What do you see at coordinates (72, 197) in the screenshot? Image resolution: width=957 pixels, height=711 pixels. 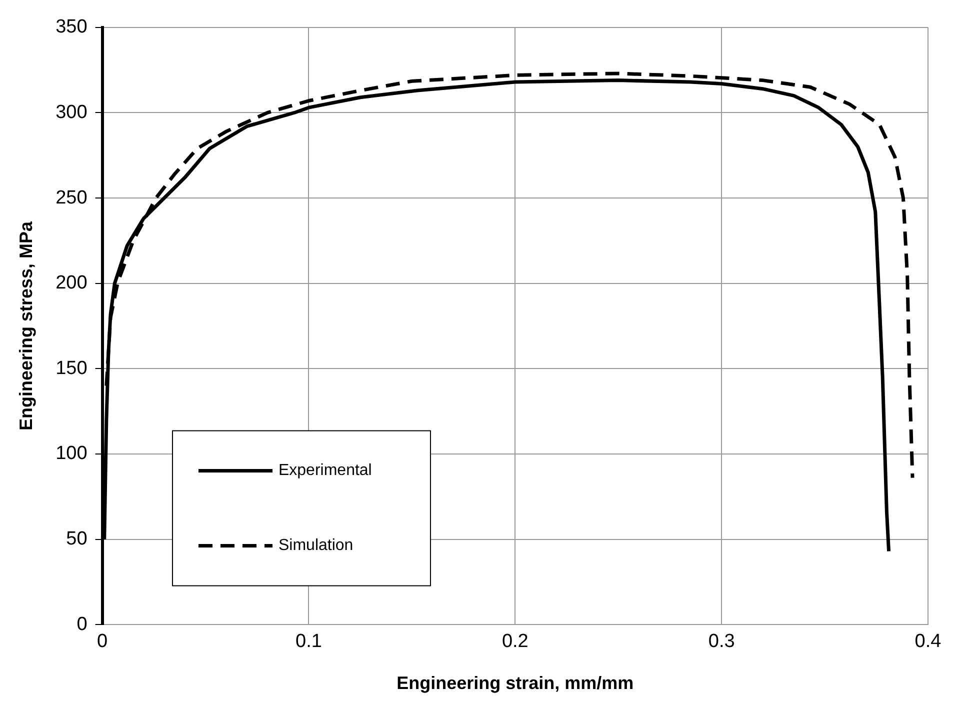 I see `y-tick-label: 250` at bounding box center [72, 197].